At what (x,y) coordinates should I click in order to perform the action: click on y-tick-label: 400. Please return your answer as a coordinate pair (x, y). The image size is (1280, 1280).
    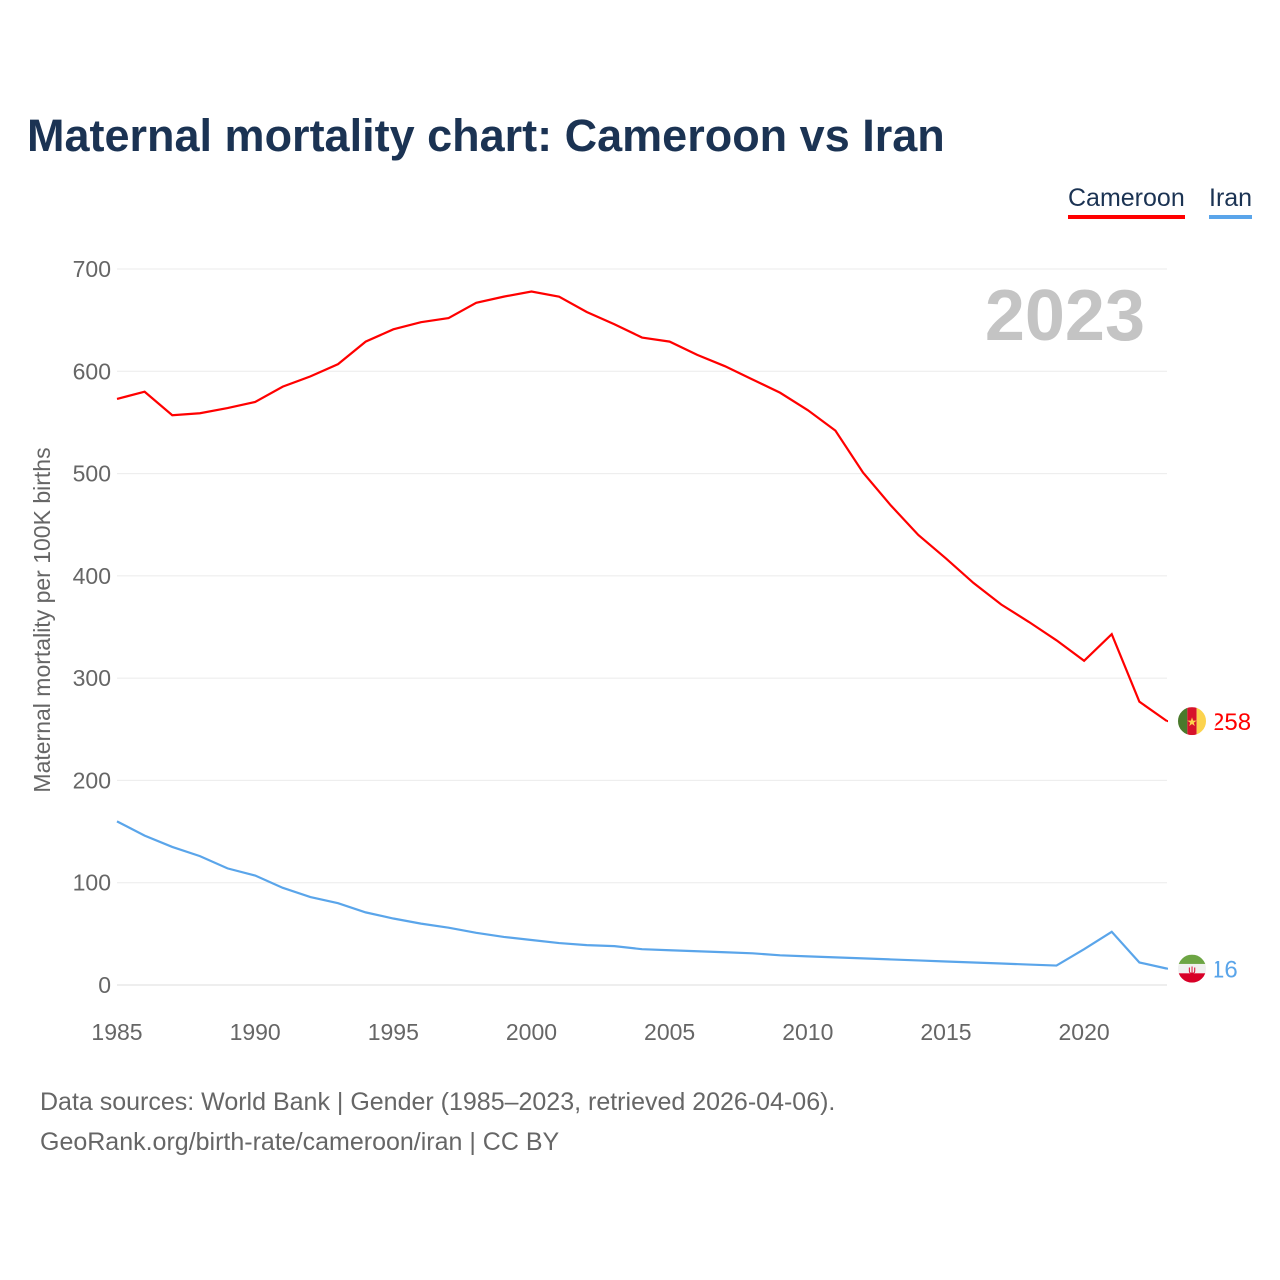
    Looking at the image, I should click on (92, 576).